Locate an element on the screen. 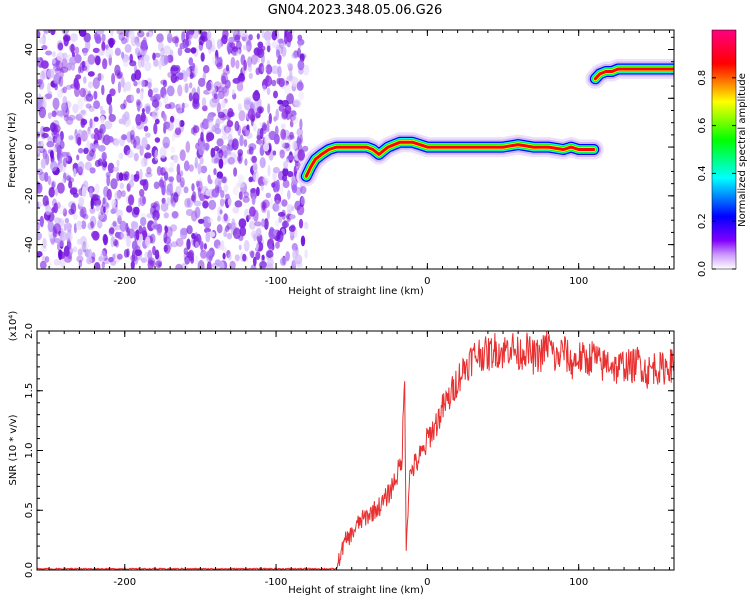 Image resolution: width=750 pixels, height=600 pixels. x-tick-label: 0 is located at coordinates (427, 582).